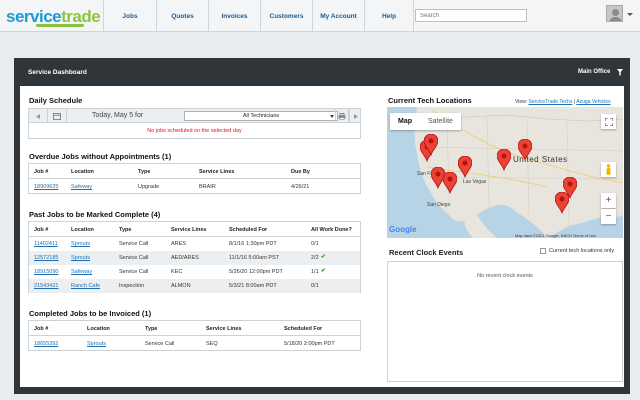 The width and height of the screenshot is (640, 400). Describe the element at coordinates (338, 16) in the screenshot. I see `nav-my-account: My Account` at that location.